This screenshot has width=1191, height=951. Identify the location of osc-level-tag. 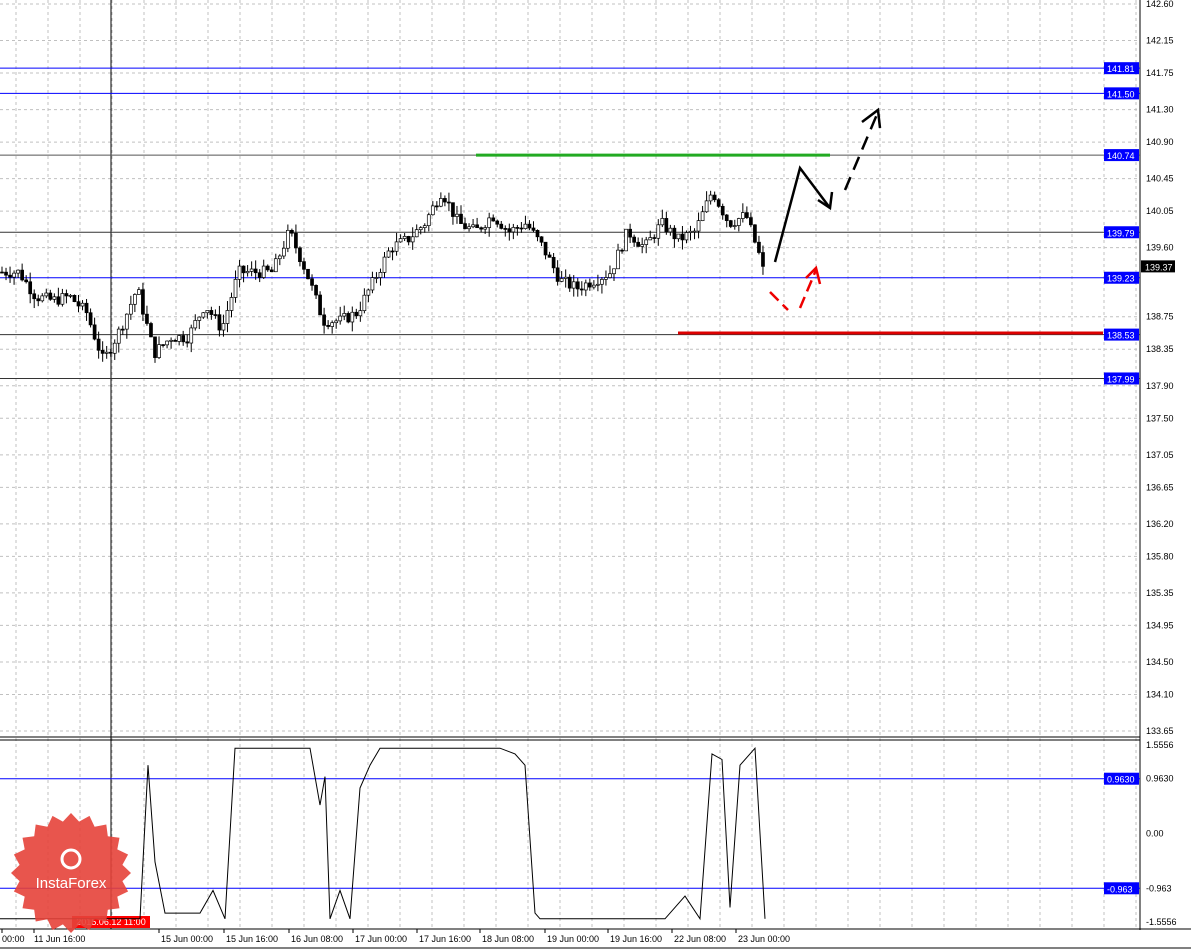
(1121, 888).